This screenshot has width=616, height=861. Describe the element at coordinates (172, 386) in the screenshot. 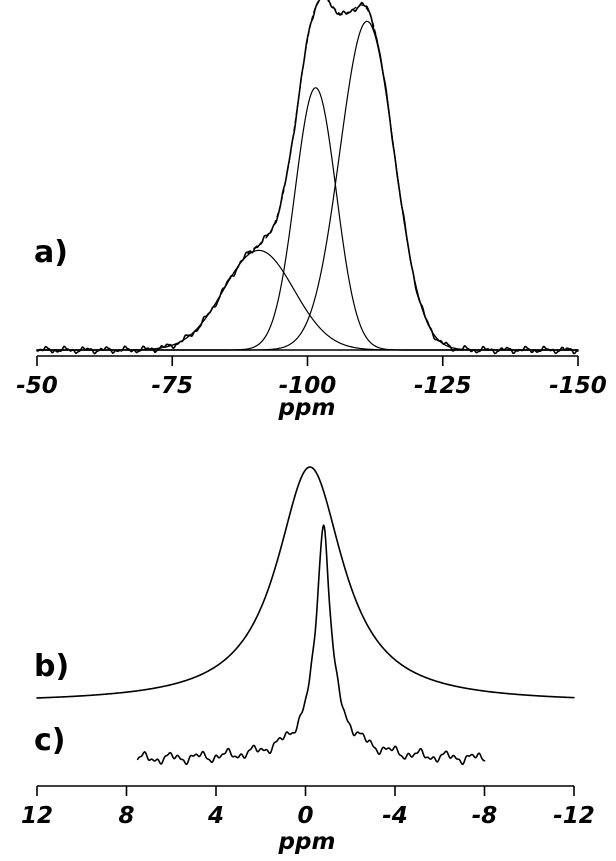

I see `panel-a-tick-label: -75` at that location.